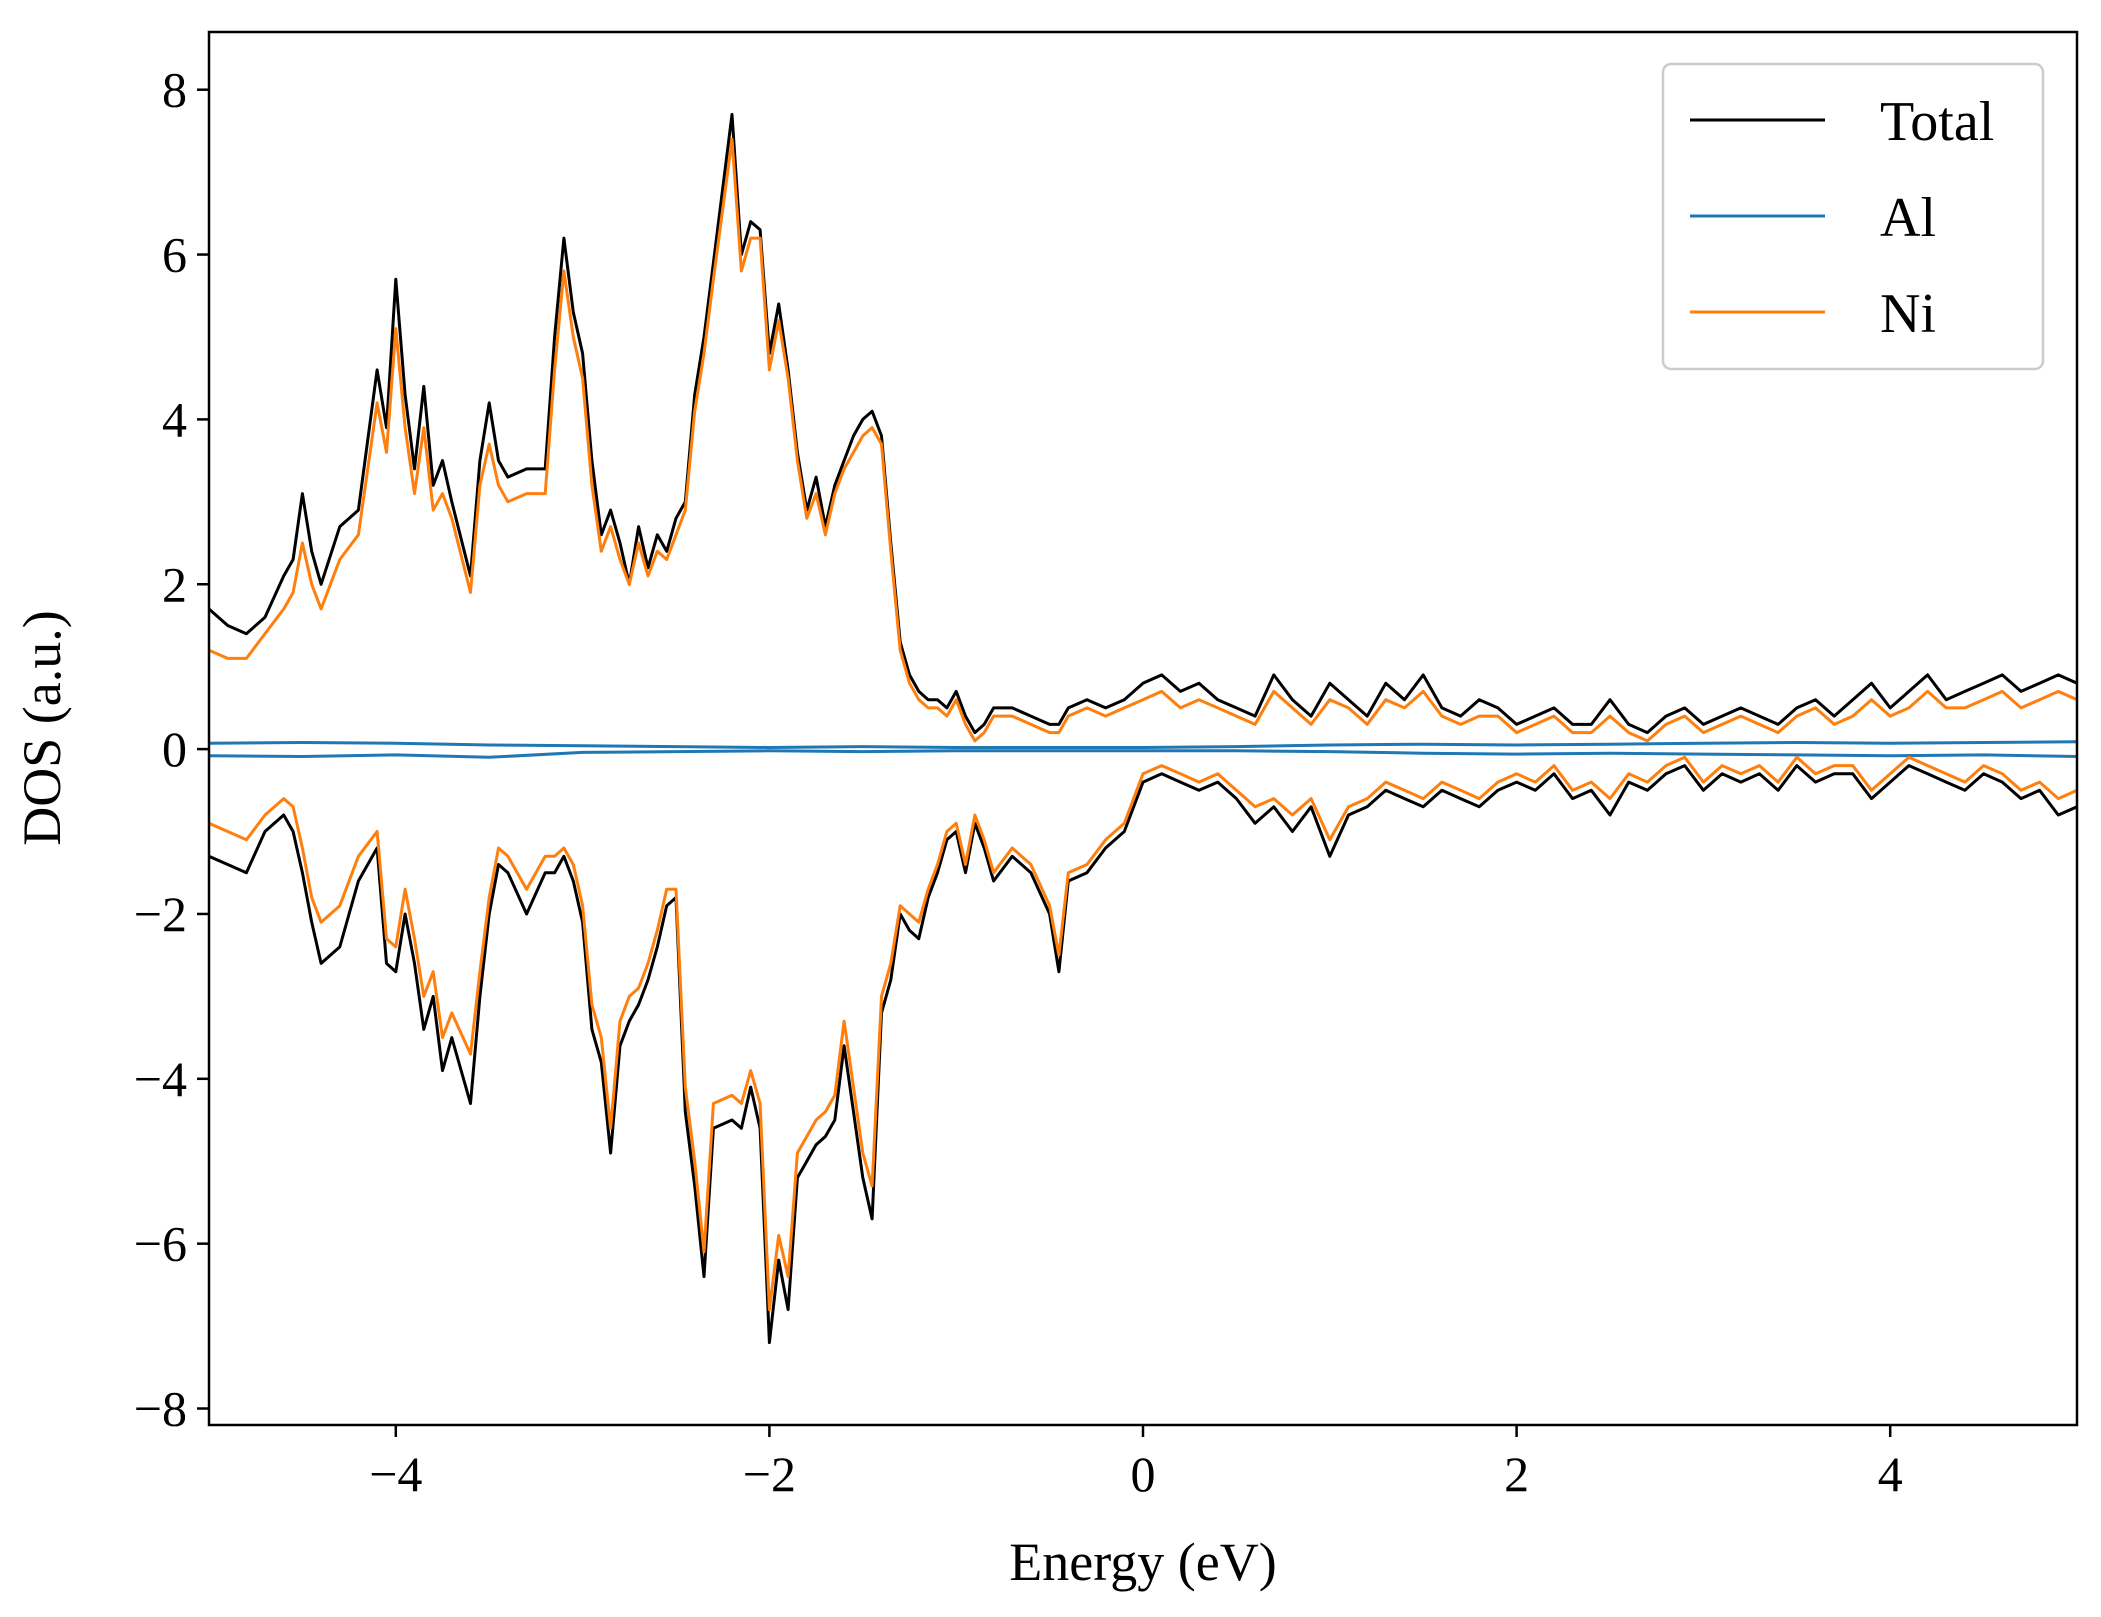 The width and height of the screenshot is (2101, 1617). Describe the element at coordinates (160, 914) in the screenshot. I see `y-tick-label: −2` at that location.